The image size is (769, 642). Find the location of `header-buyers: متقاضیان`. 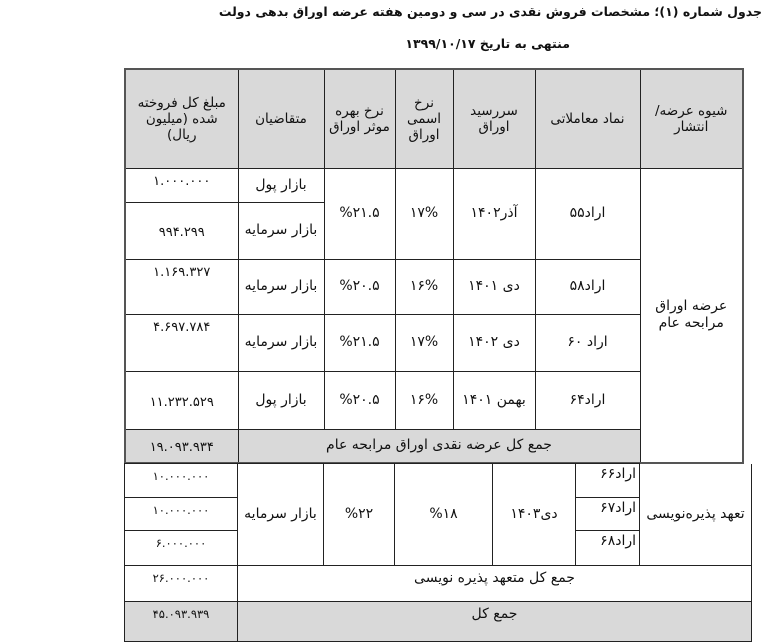

header-buyers: متقاضیان is located at coordinates (281, 118).